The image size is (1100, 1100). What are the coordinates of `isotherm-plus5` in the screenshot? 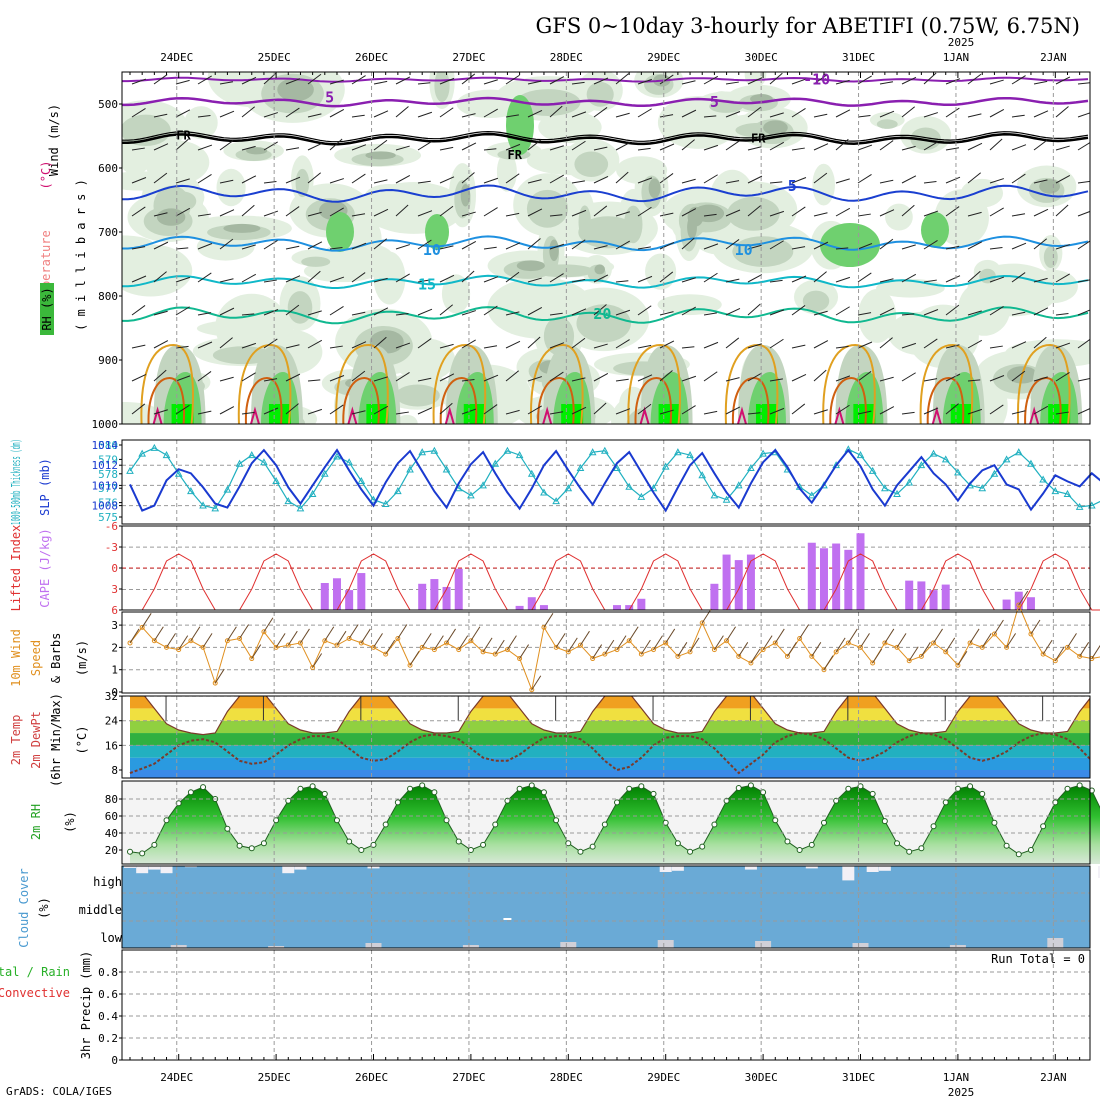 It's located at (605, 193).